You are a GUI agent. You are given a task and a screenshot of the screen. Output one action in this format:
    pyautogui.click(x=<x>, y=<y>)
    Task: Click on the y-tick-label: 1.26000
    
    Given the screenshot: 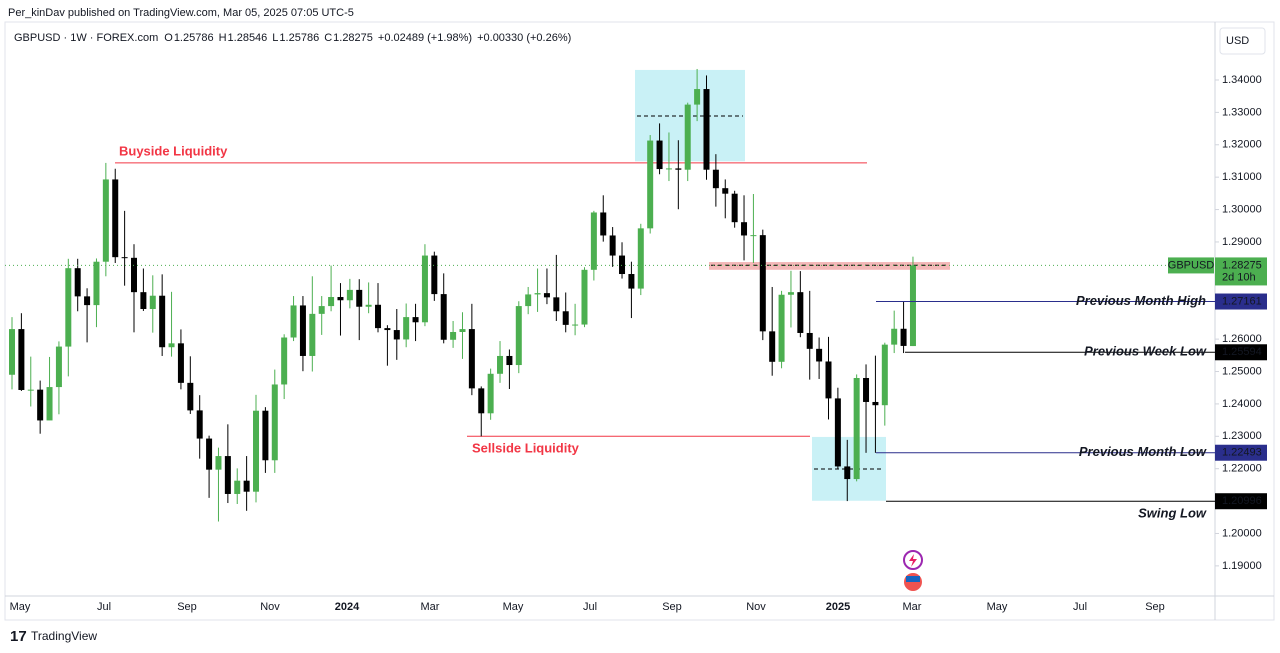 What is the action you would take?
    pyautogui.click(x=1242, y=339)
    